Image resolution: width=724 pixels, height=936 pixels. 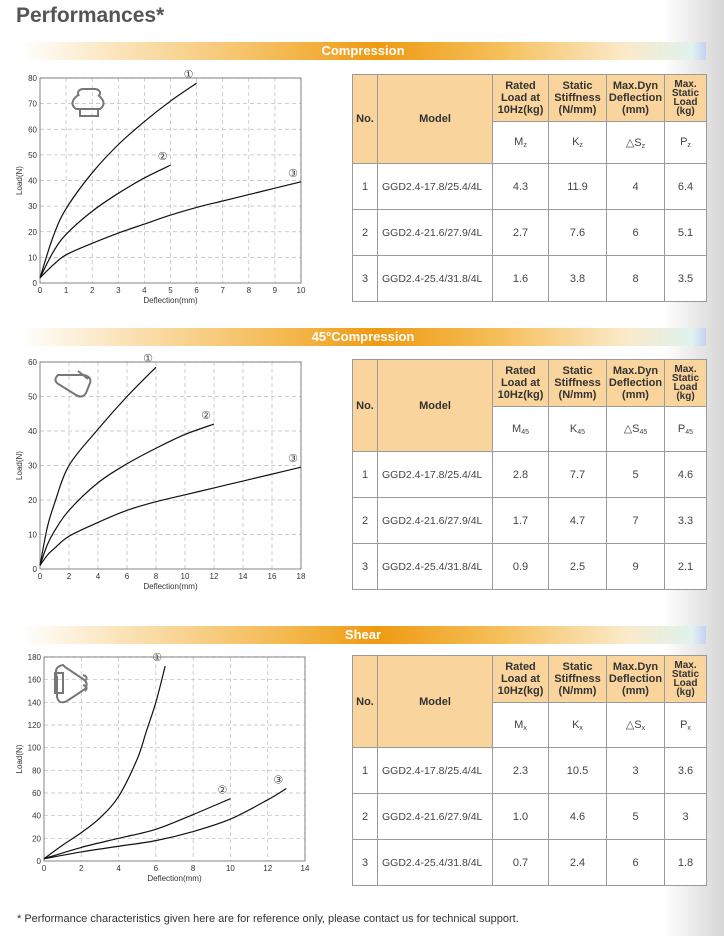 I want to click on cell-deflection: 6, so click(x=635, y=862).